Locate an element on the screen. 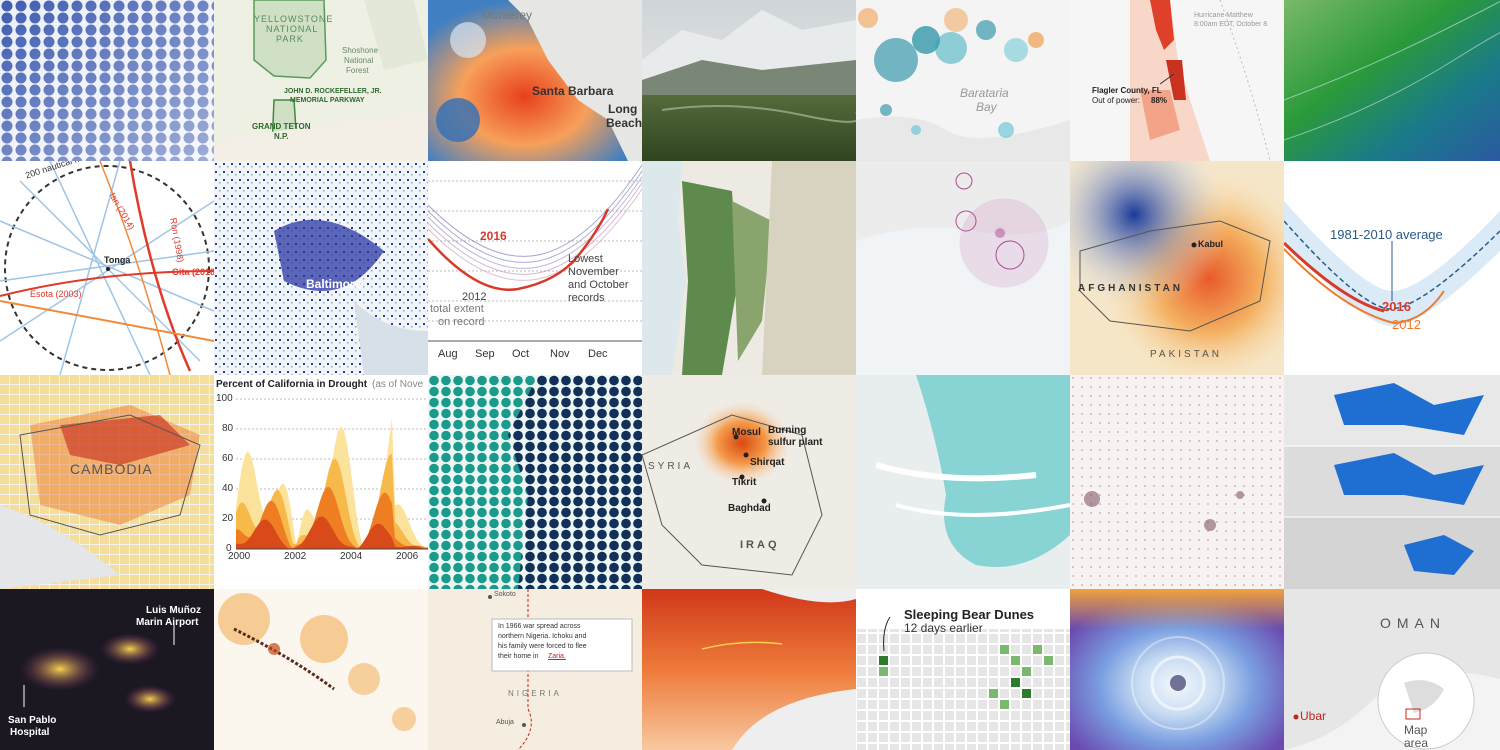 The width and height of the screenshot is (1500, 750). syria-label: SYRIA is located at coordinates (671, 466).